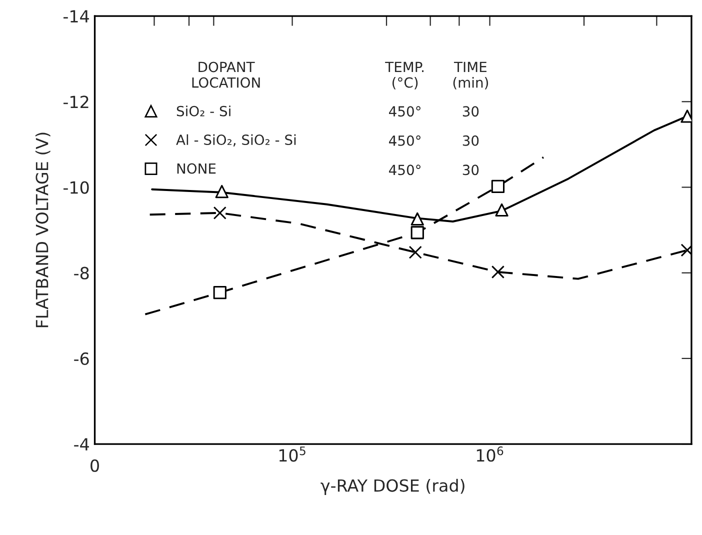 This screenshot has width=702, height=535. What do you see at coordinates (76, 187) in the screenshot?
I see `y-tick-label: -10` at bounding box center [76, 187].